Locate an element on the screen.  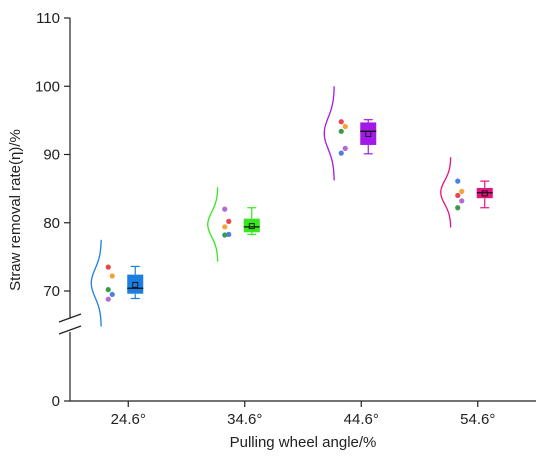
y-axis-break-marker is located at coordinates (70, 324).